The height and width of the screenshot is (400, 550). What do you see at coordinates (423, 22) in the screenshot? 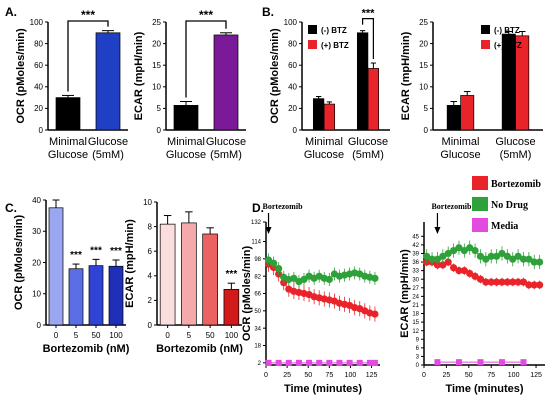
I see `y-tick-label: 25` at bounding box center [423, 22].